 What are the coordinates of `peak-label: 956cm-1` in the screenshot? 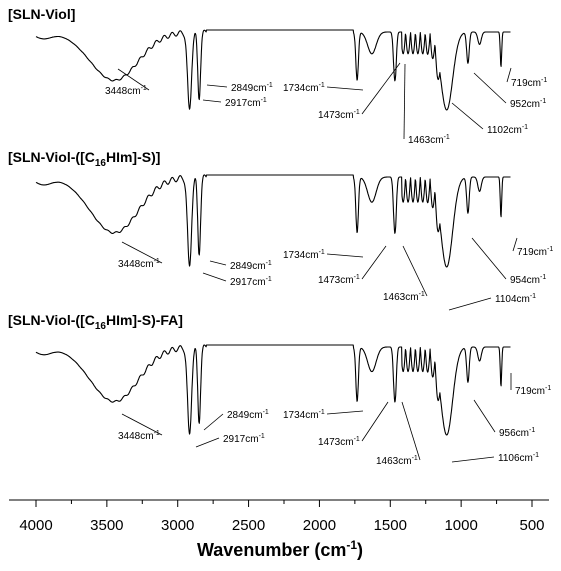 It's located at (517, 433).